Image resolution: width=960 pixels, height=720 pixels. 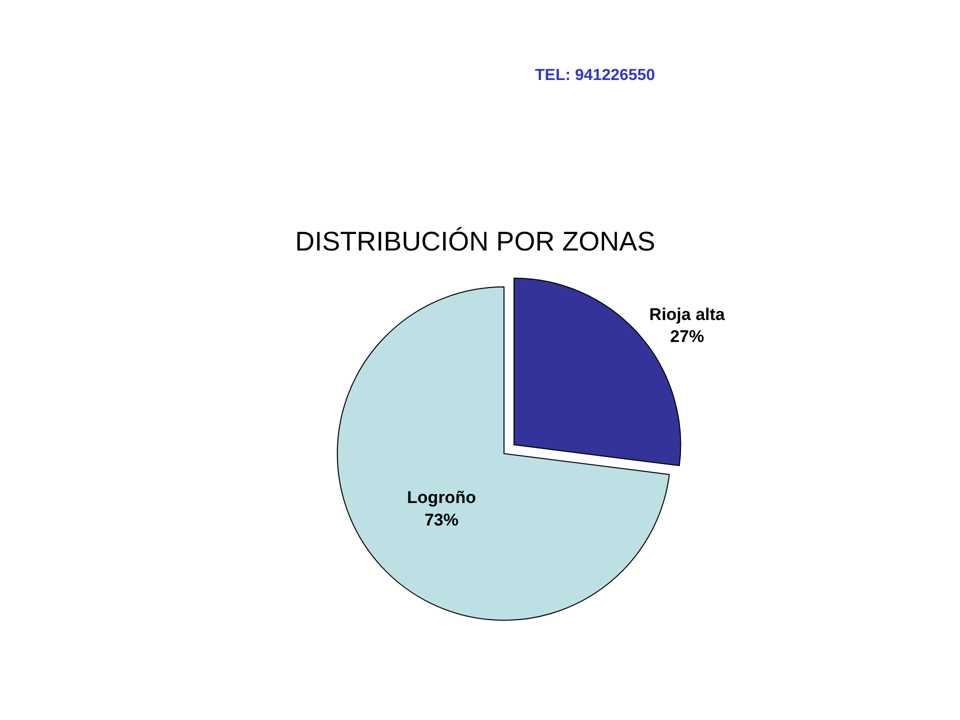 What do you see at coordinates (687, 314) in the screenshot?
I see `slice-label: Rioja alta` at bounding box center [687, 314].